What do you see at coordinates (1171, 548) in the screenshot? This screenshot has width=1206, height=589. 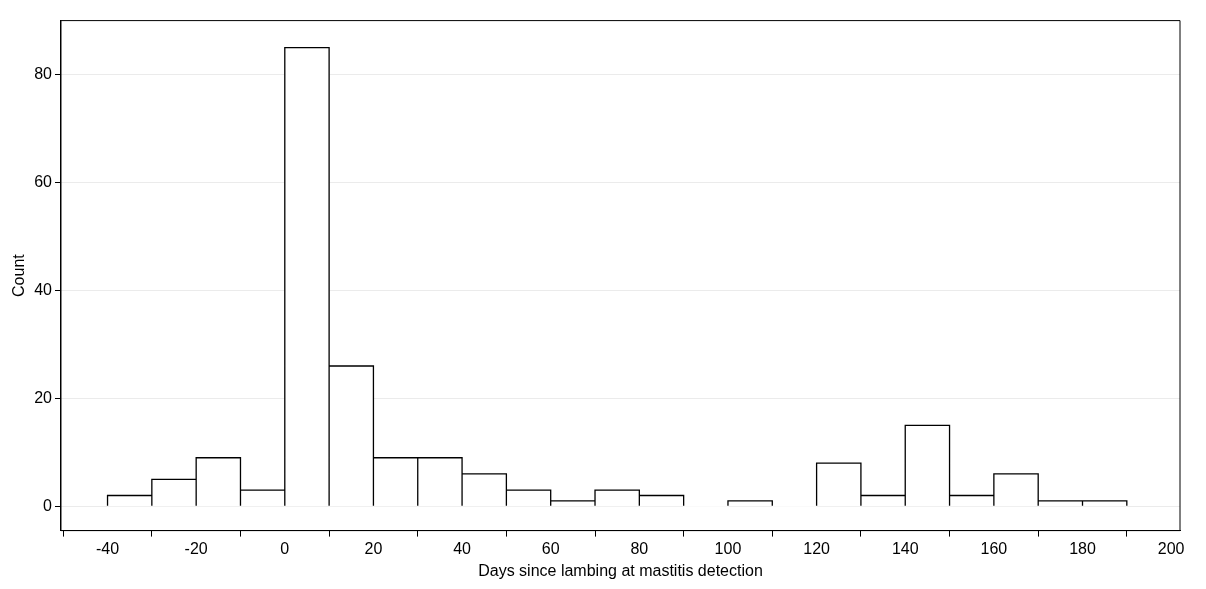 I see `x-tick-label: 200` at bounding box center [1171, 548].